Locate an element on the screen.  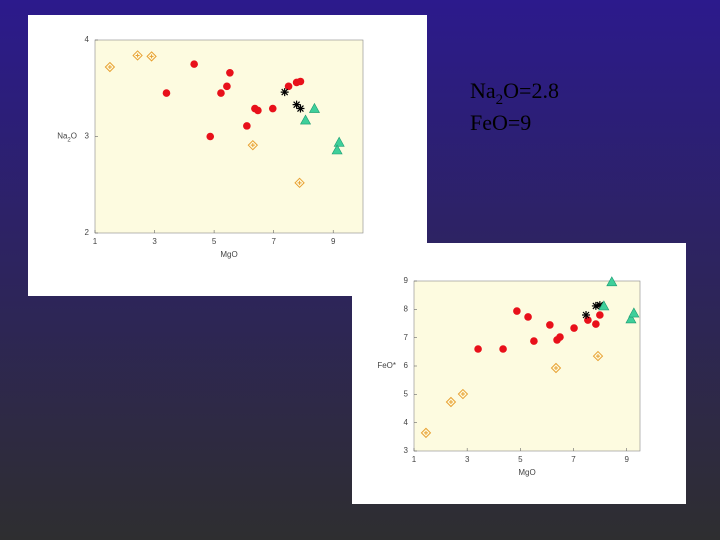
plot-area is located at coordinates (229, 136).